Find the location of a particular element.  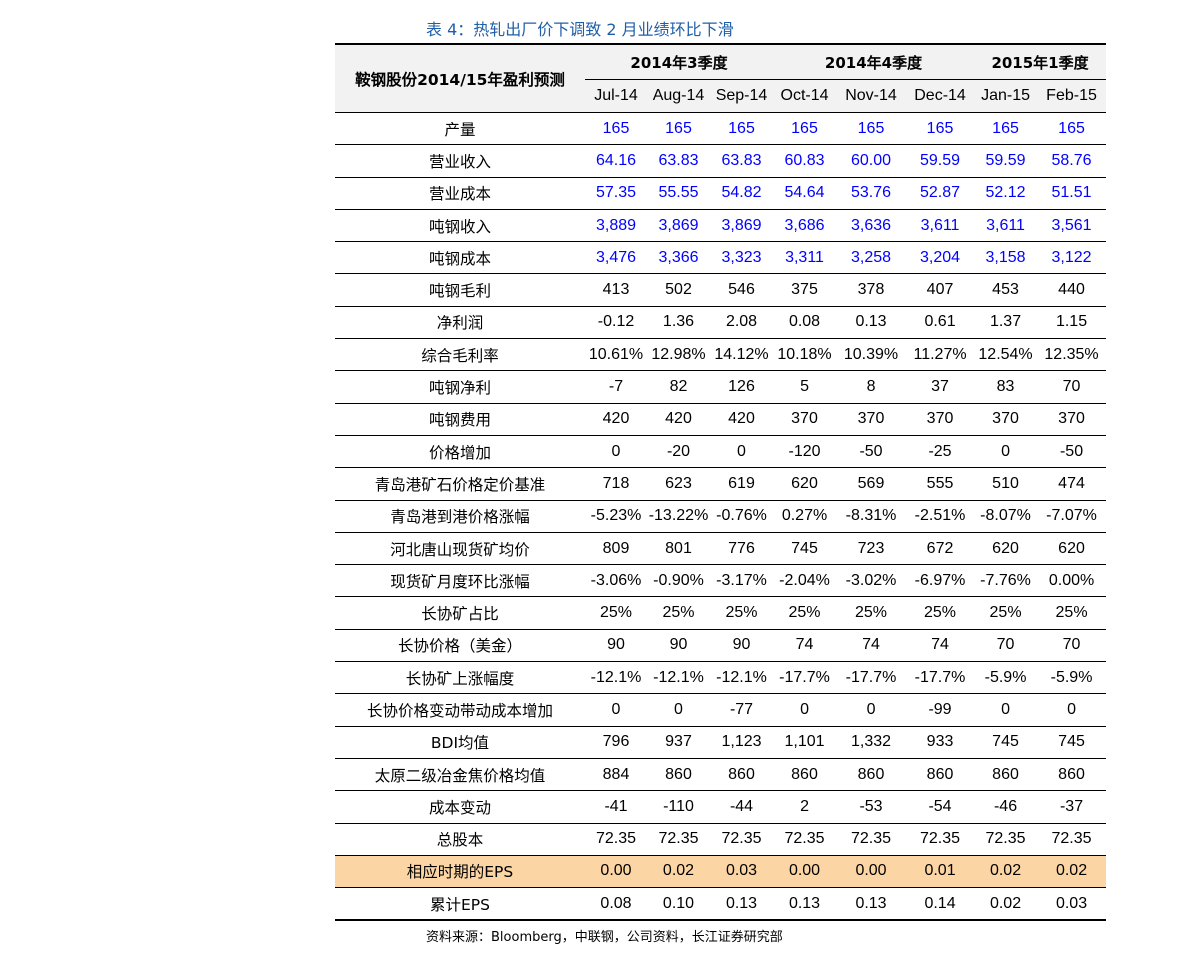

table-cell: 0.10 is located at coordinates (678, 904).